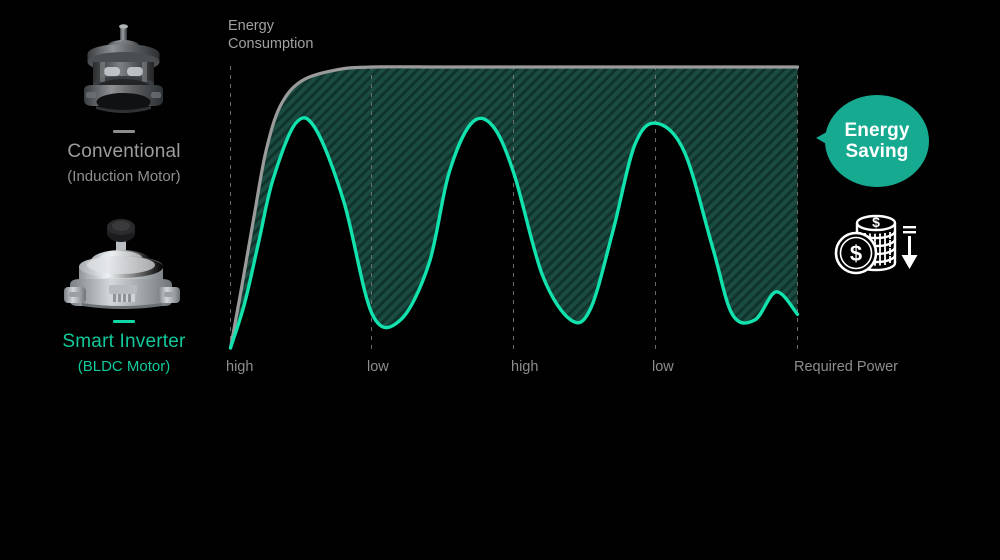 The height and width of the screenshot is (560, 1000). What do you see at coordinates (909, 247) in the screenshot?
I see `down-arrow-icon` at bounding box center [909, 247].